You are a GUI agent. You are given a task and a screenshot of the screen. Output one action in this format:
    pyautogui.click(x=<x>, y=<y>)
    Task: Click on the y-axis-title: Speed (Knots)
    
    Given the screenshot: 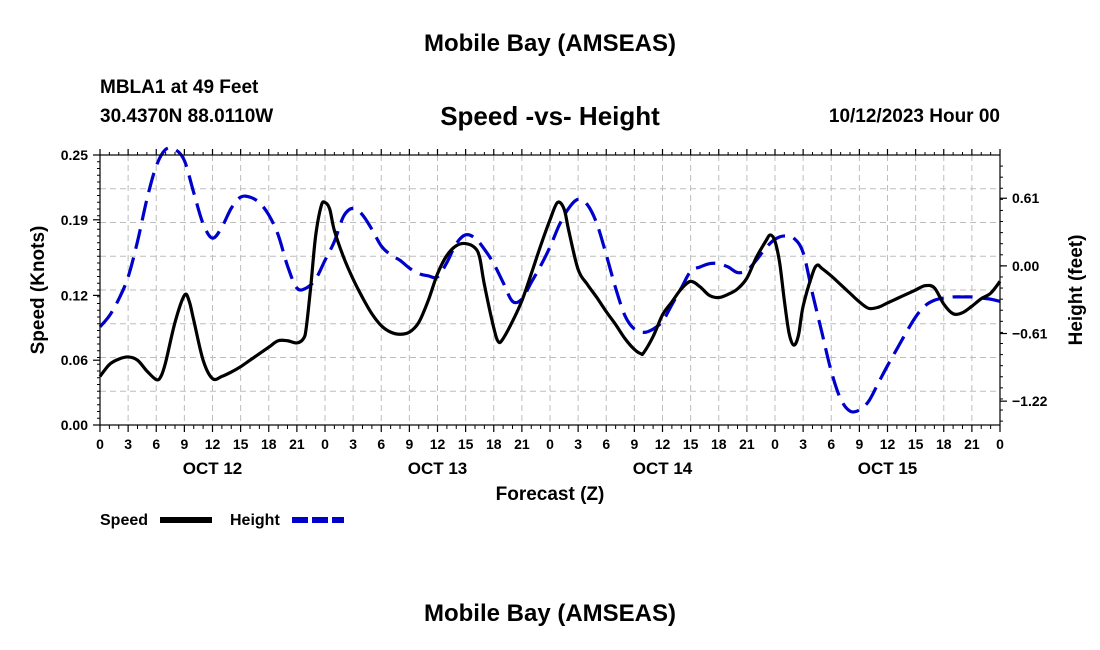 What is the action you would take?
    pyautogui.click(x=38, y=290)
    